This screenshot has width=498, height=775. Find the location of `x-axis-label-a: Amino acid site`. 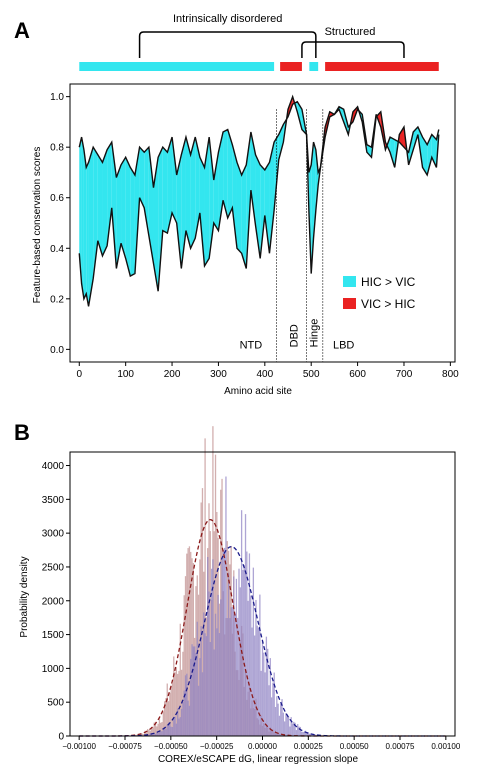

x-axis-label-a: Amino acid site is located at coordinates (258, 391).